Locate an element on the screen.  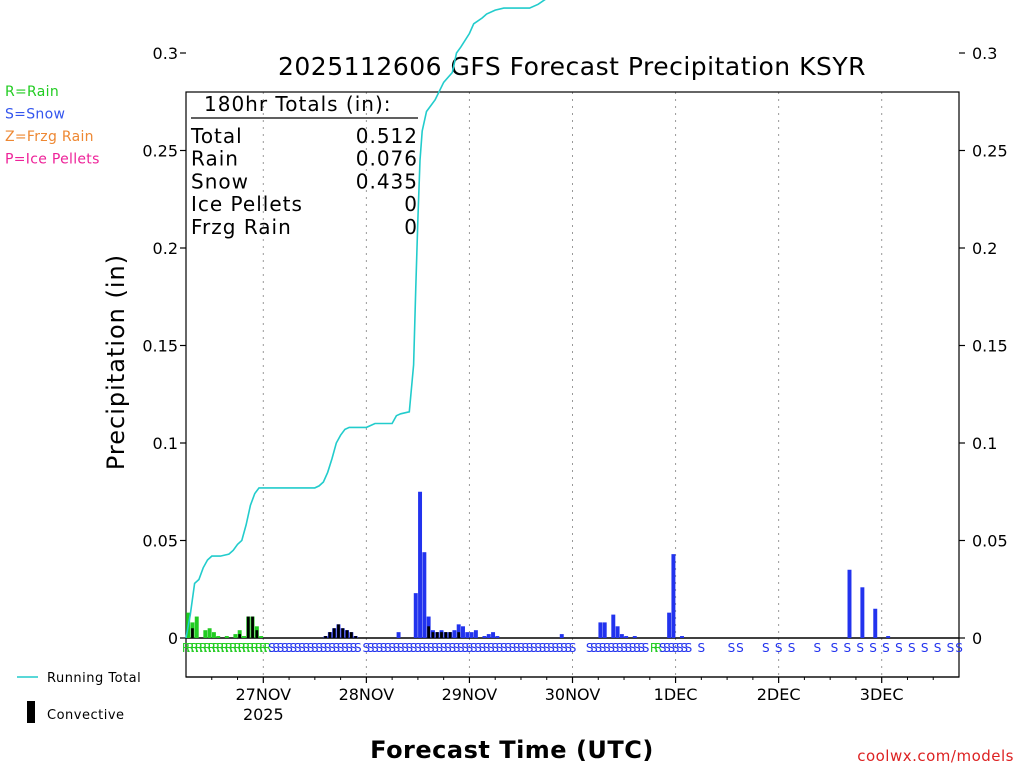
precip-type-legend-item: R=Rain is located at coordinates (32, 92).